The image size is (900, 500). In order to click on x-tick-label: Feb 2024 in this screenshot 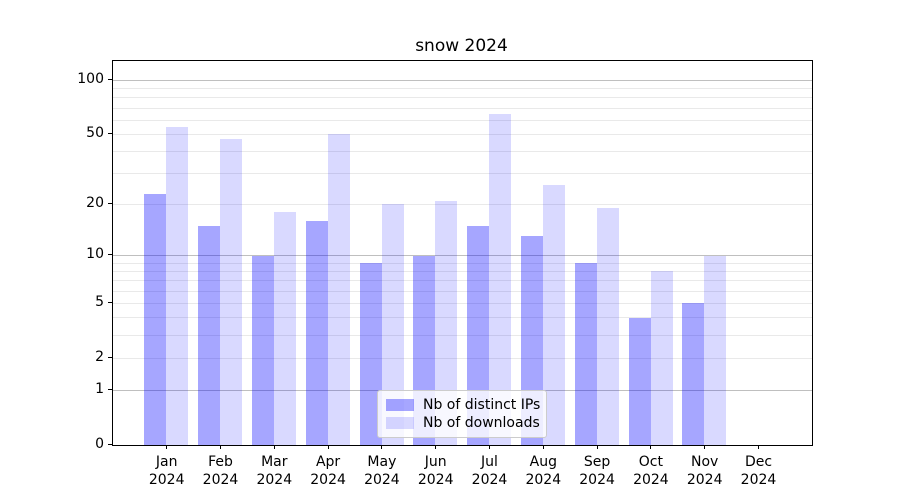, I will do `click(220, 471)`.